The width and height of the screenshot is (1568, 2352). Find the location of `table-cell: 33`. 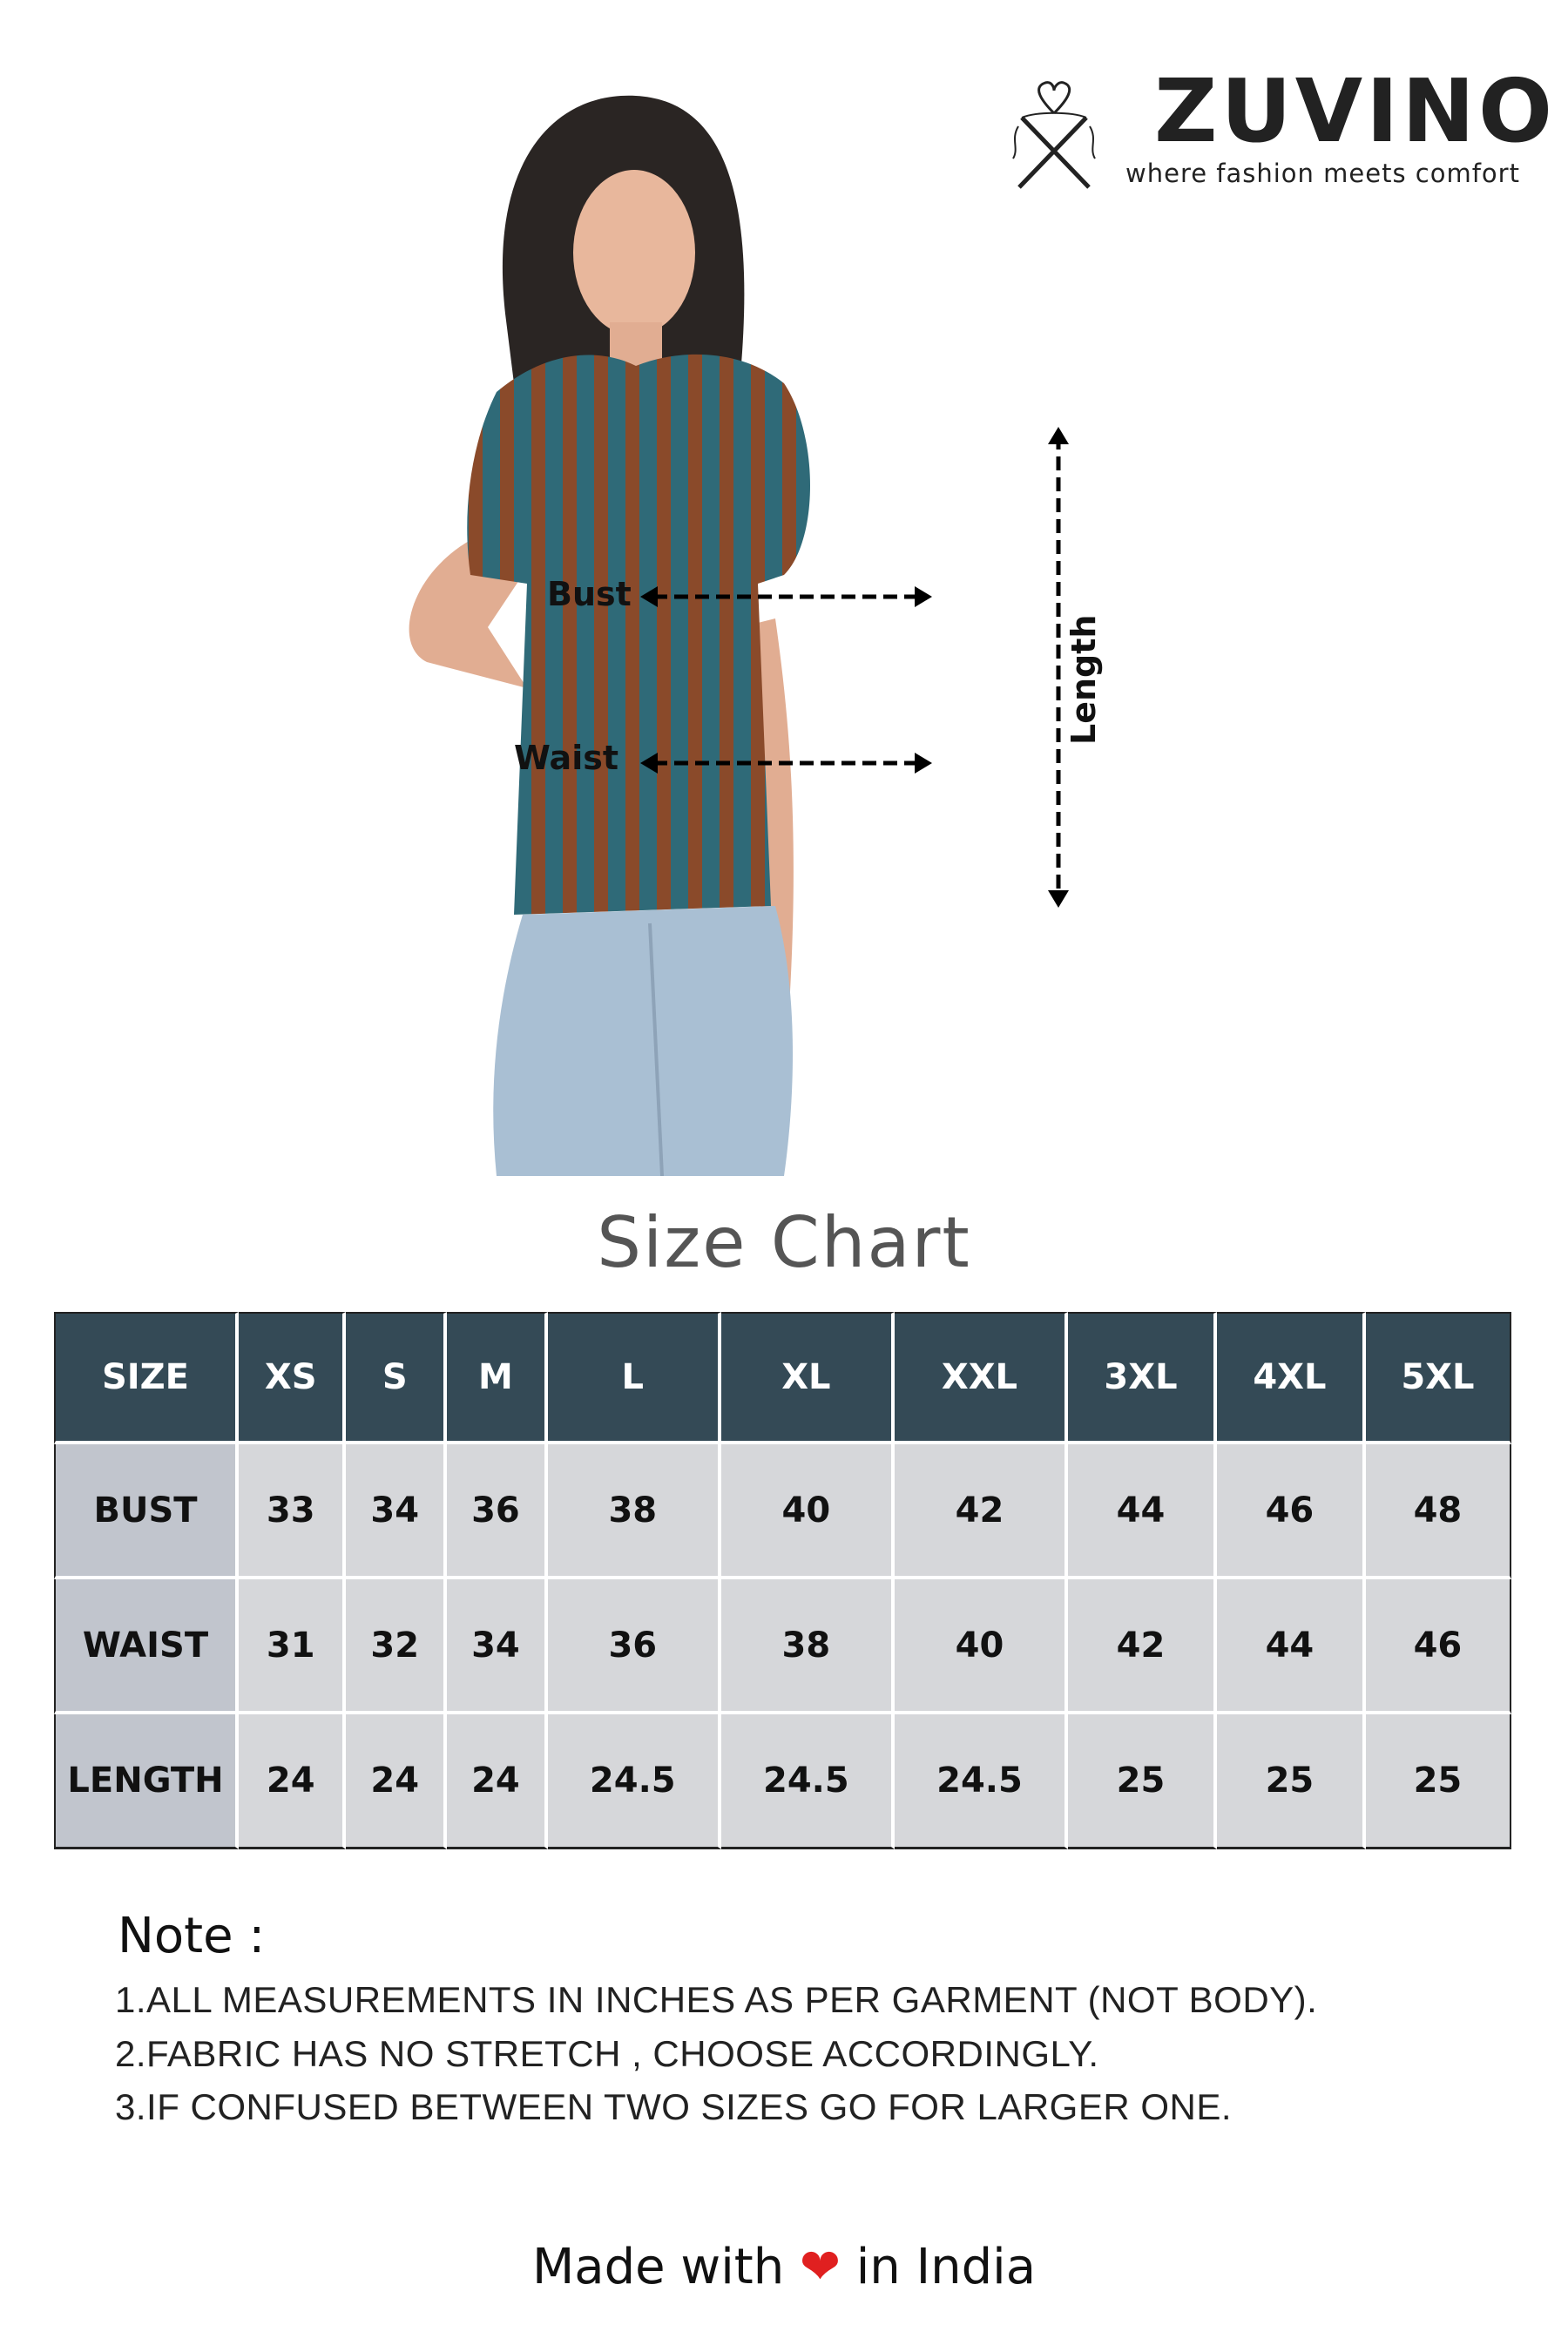

table-cell: 33 is located at coordinates (293, 1511).